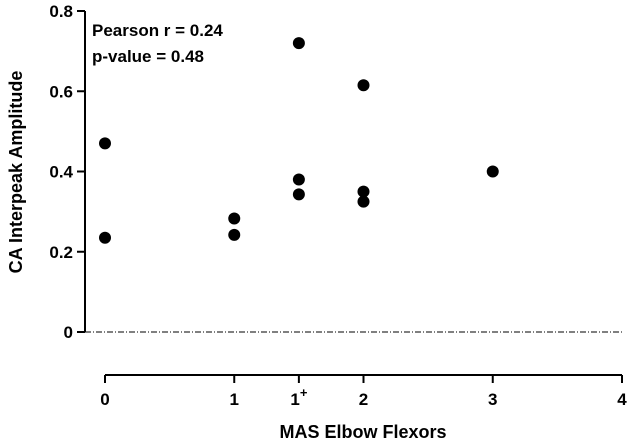 This screenshot has width=630, height=444. What do you see at coordinates (234, 399) in the screenshot?
I see `x-tick-label: 1` at bounding box center [234, 399].